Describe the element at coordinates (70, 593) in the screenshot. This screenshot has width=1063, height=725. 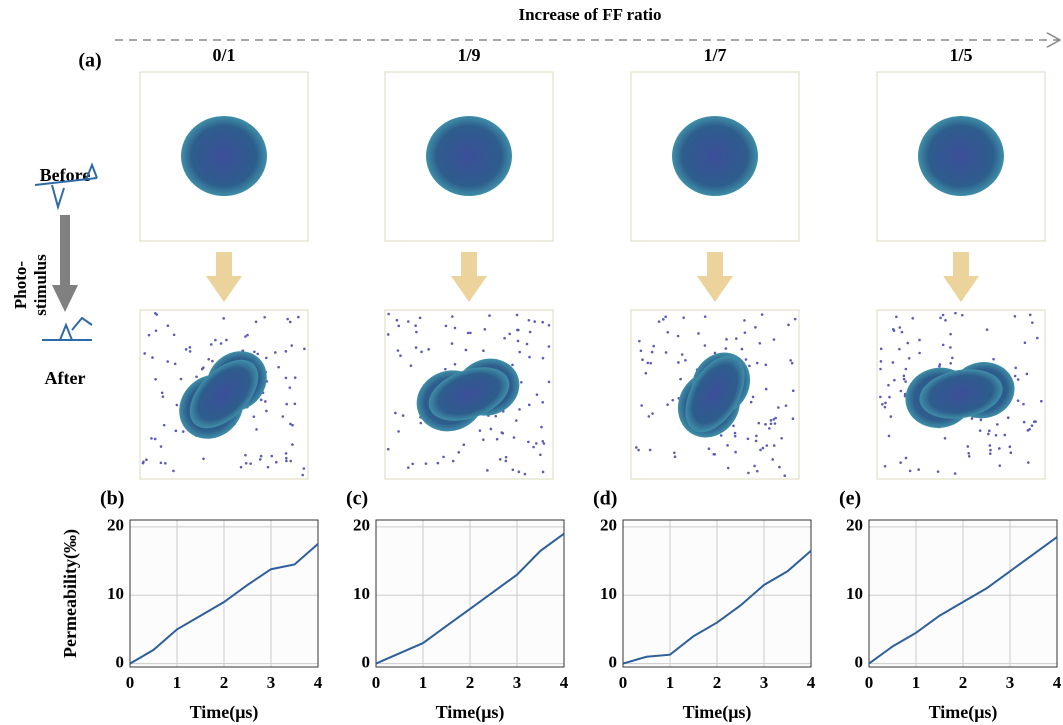
I see `y-axis-label: Permeability(‰)` at that location.